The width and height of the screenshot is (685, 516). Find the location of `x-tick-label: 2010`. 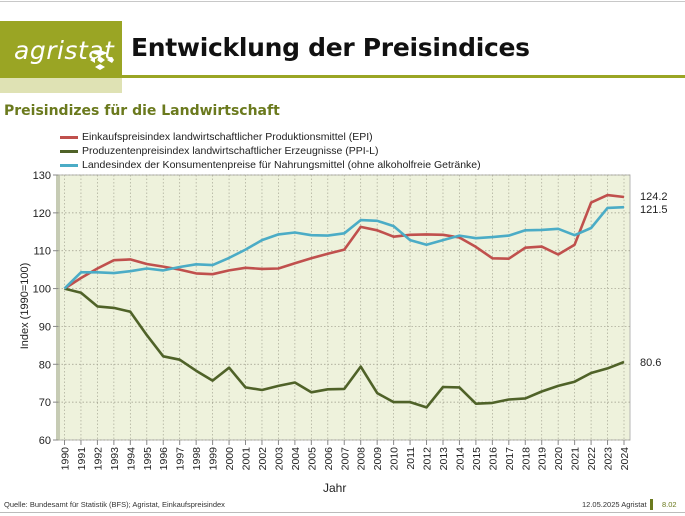

x-tick-label: 2010 is located at coordinates (395, 459).